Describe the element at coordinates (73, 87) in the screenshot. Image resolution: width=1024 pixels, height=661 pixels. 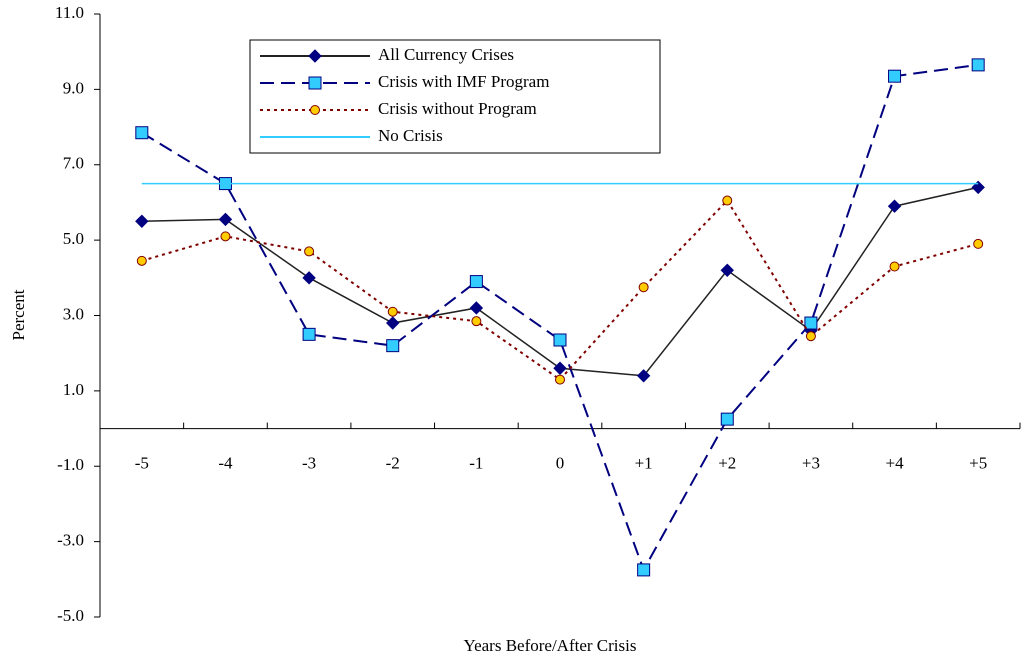
I see `y-tick-label: 9.0` at that location.